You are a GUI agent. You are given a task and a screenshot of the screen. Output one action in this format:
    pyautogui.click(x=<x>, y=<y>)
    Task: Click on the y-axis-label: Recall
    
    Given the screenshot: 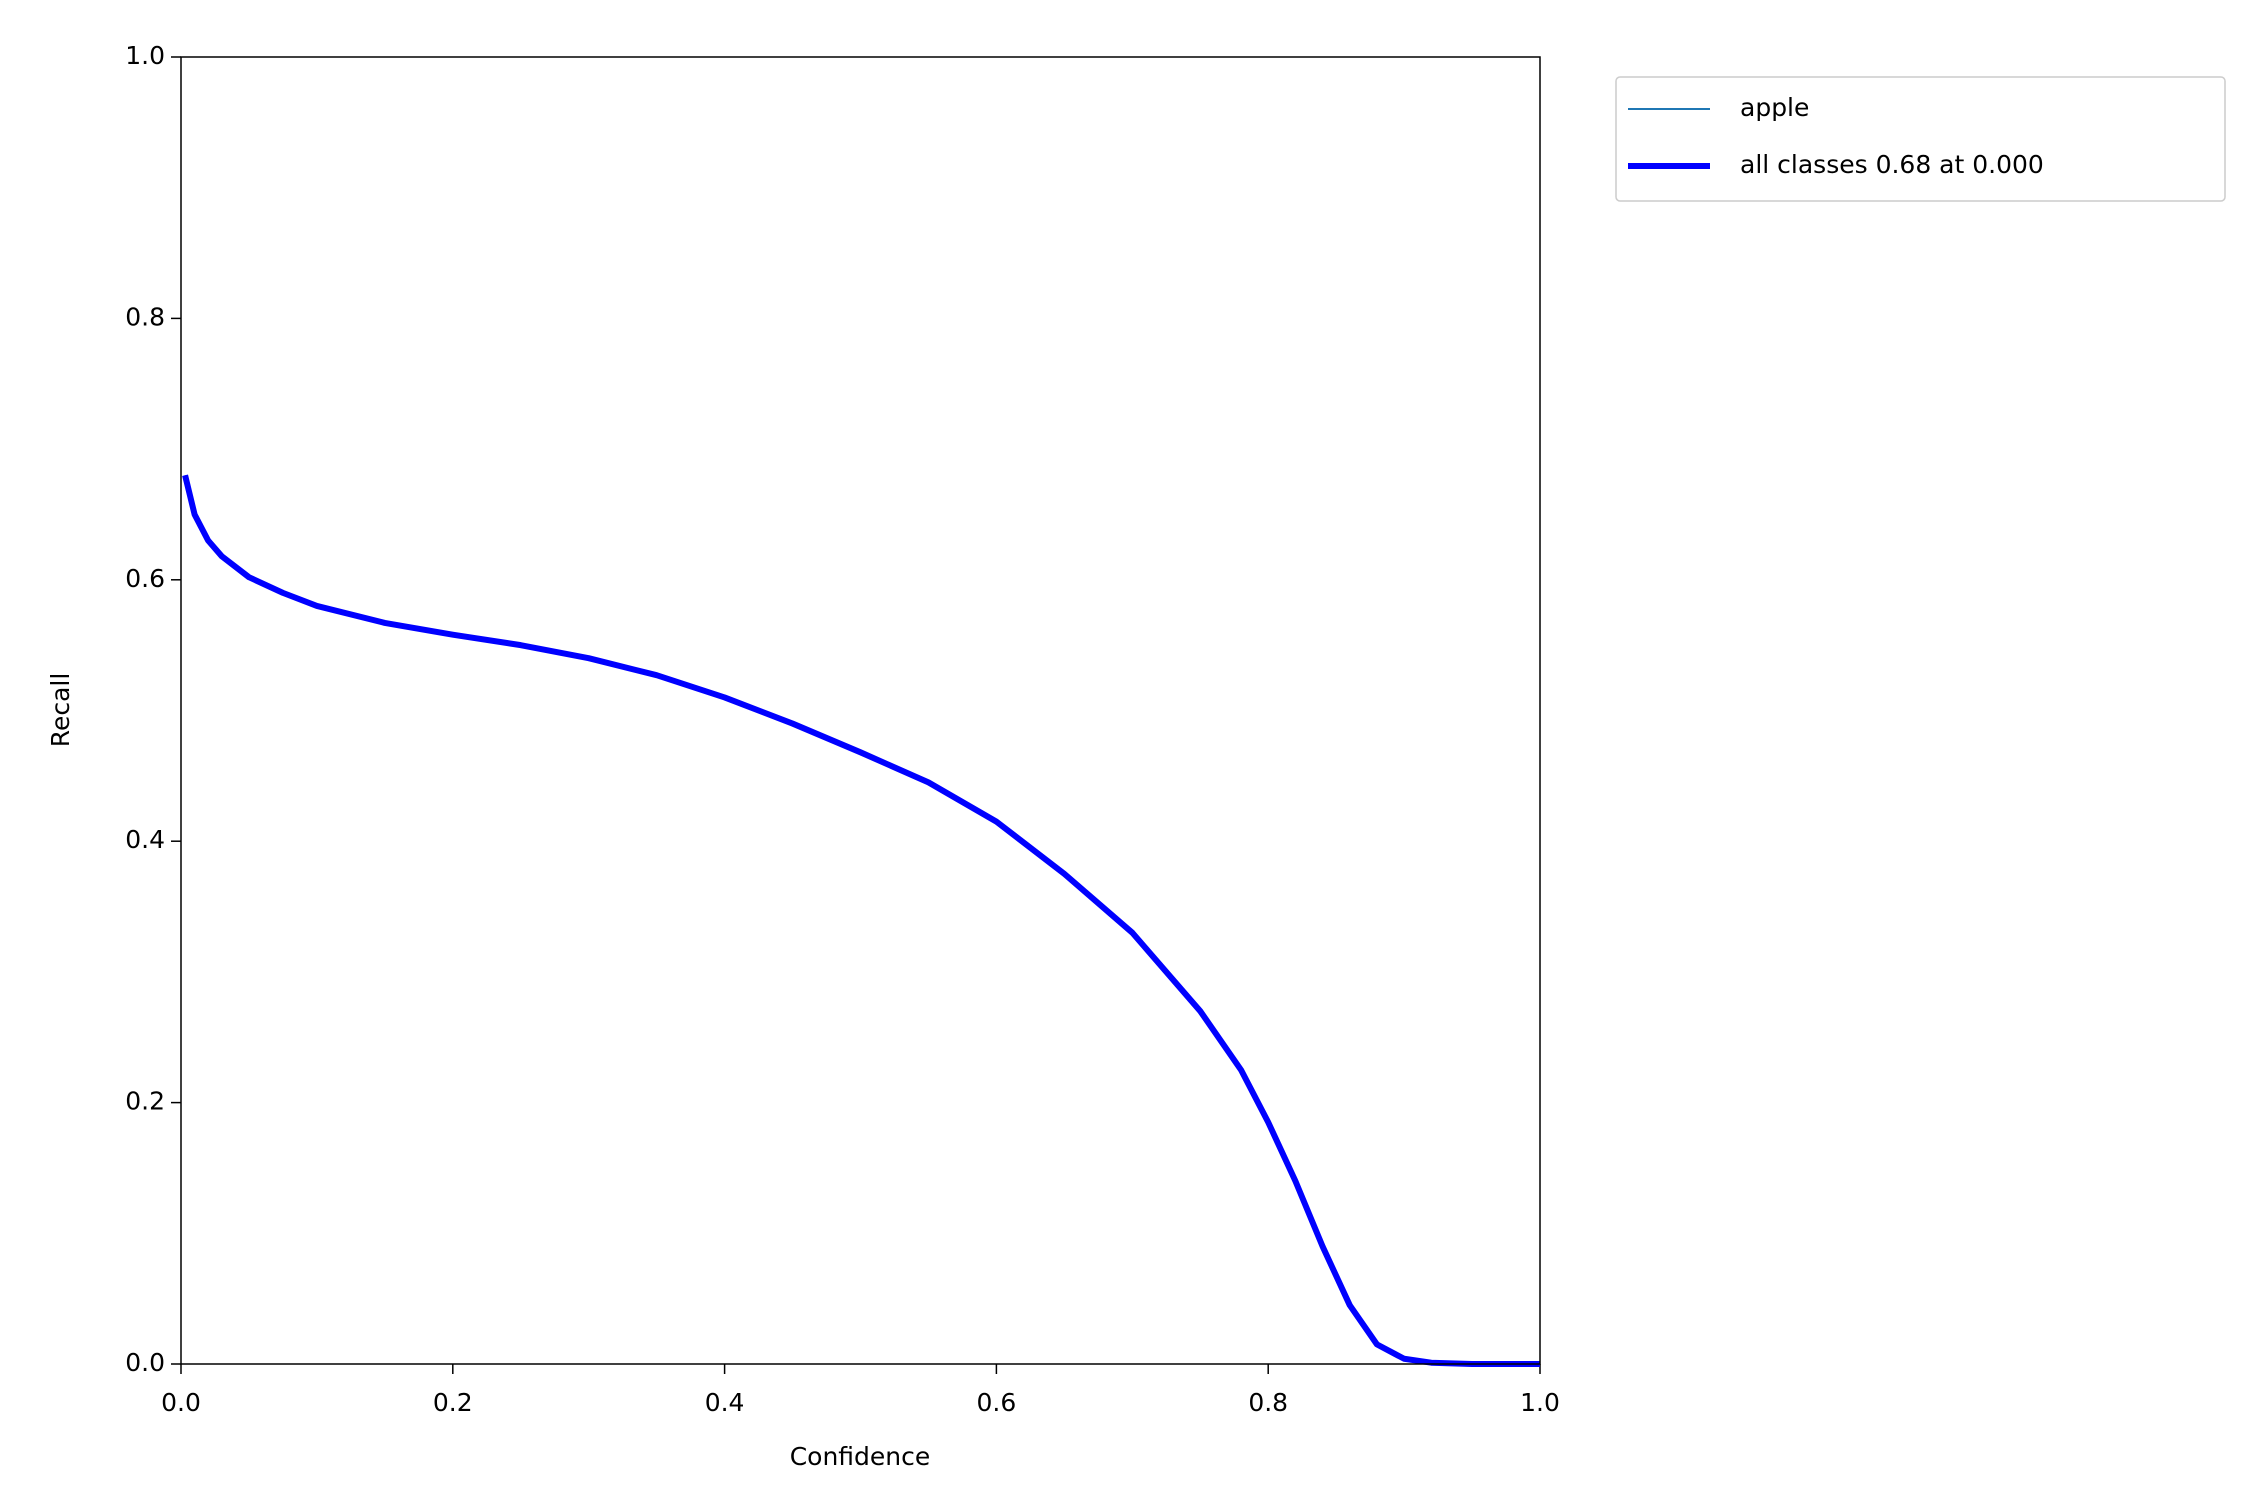 What is the action you would take?
    pyautogui.click(x=60, y=710)
    